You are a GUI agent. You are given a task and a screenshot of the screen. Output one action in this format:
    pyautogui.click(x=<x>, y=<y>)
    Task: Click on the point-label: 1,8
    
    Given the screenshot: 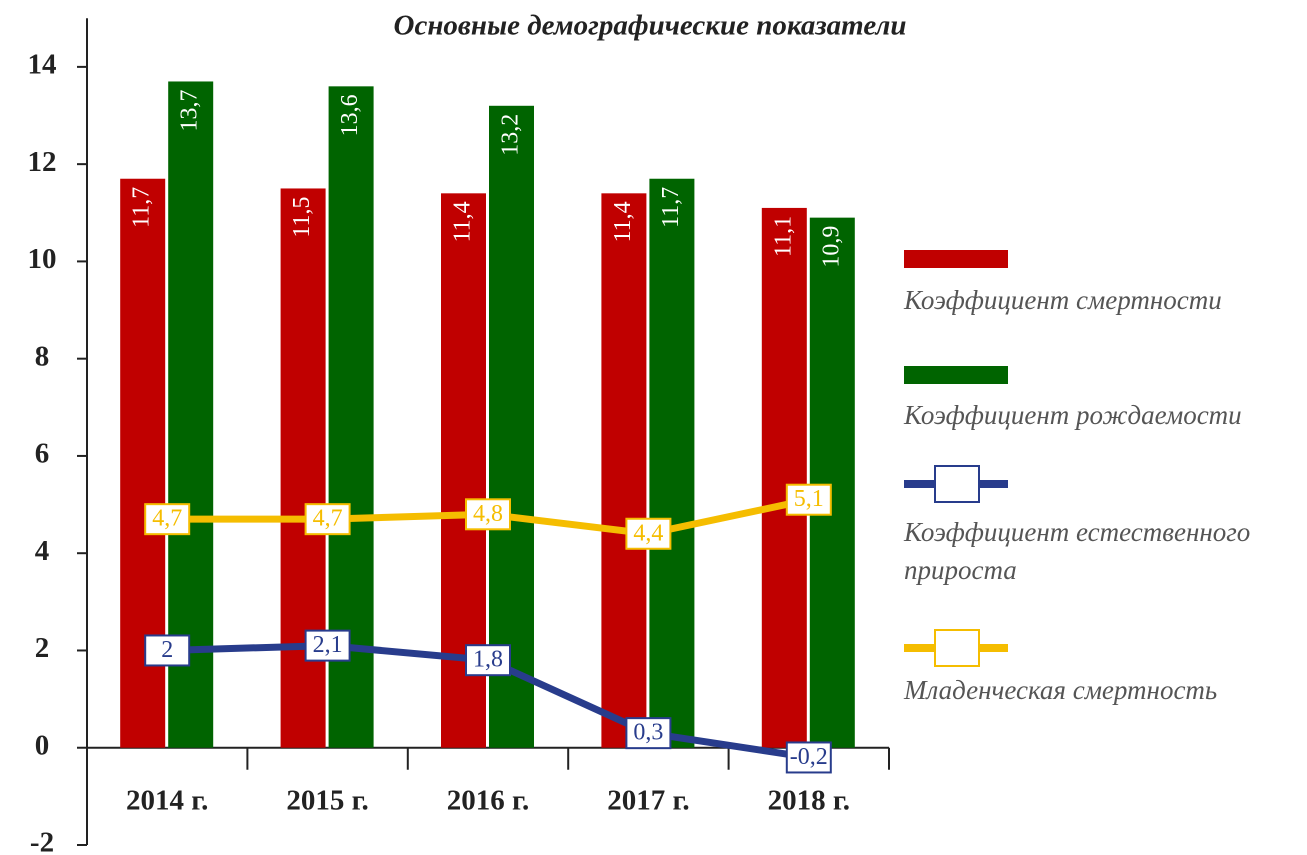 What is the action you would take?
    pyautogui.click(x=488, y=660)
    